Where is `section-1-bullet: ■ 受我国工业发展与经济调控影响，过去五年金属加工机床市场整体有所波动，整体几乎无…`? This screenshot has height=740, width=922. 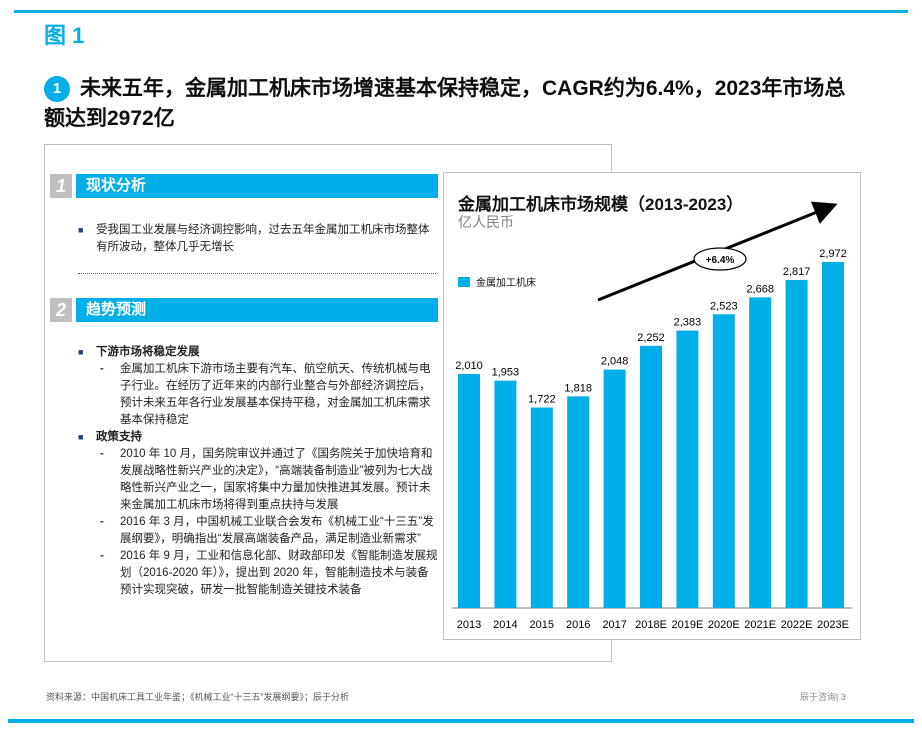 section-1-bullet: ■ 受我国工业发展与经济调控影响，过去五年金属加工机床市场整体有所波动，整体几乎无… is located at coordinates (254, 238).